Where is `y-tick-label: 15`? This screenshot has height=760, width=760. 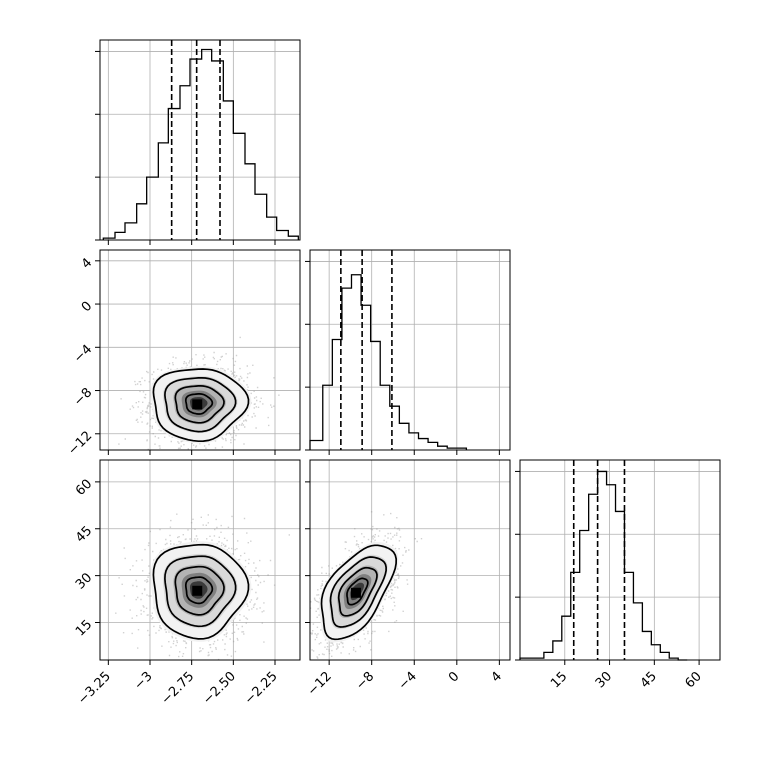 y-tick-label: 15 is located at coordinates (84, 628).